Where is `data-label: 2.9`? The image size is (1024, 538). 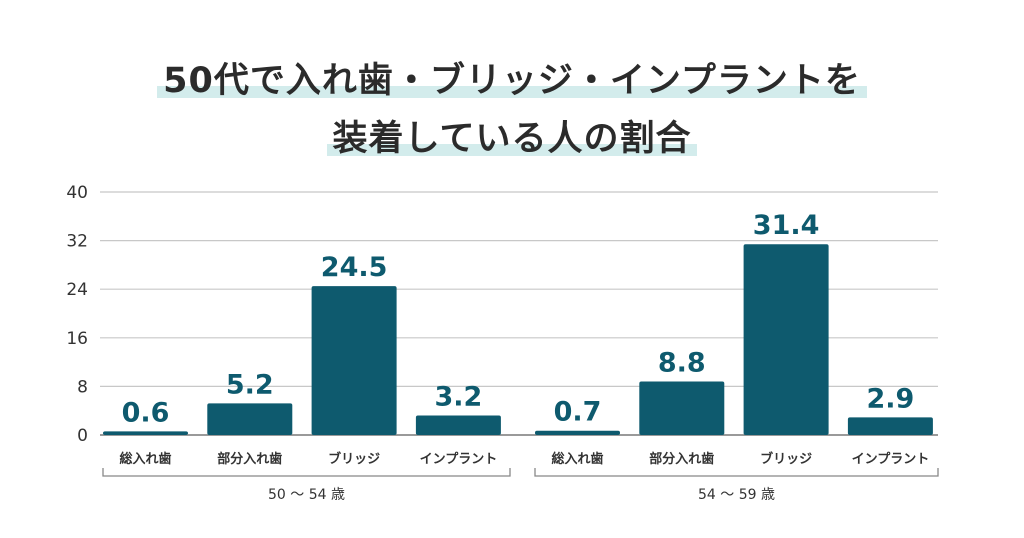
data-label: 2.9 is located at coordinates (890, 398).